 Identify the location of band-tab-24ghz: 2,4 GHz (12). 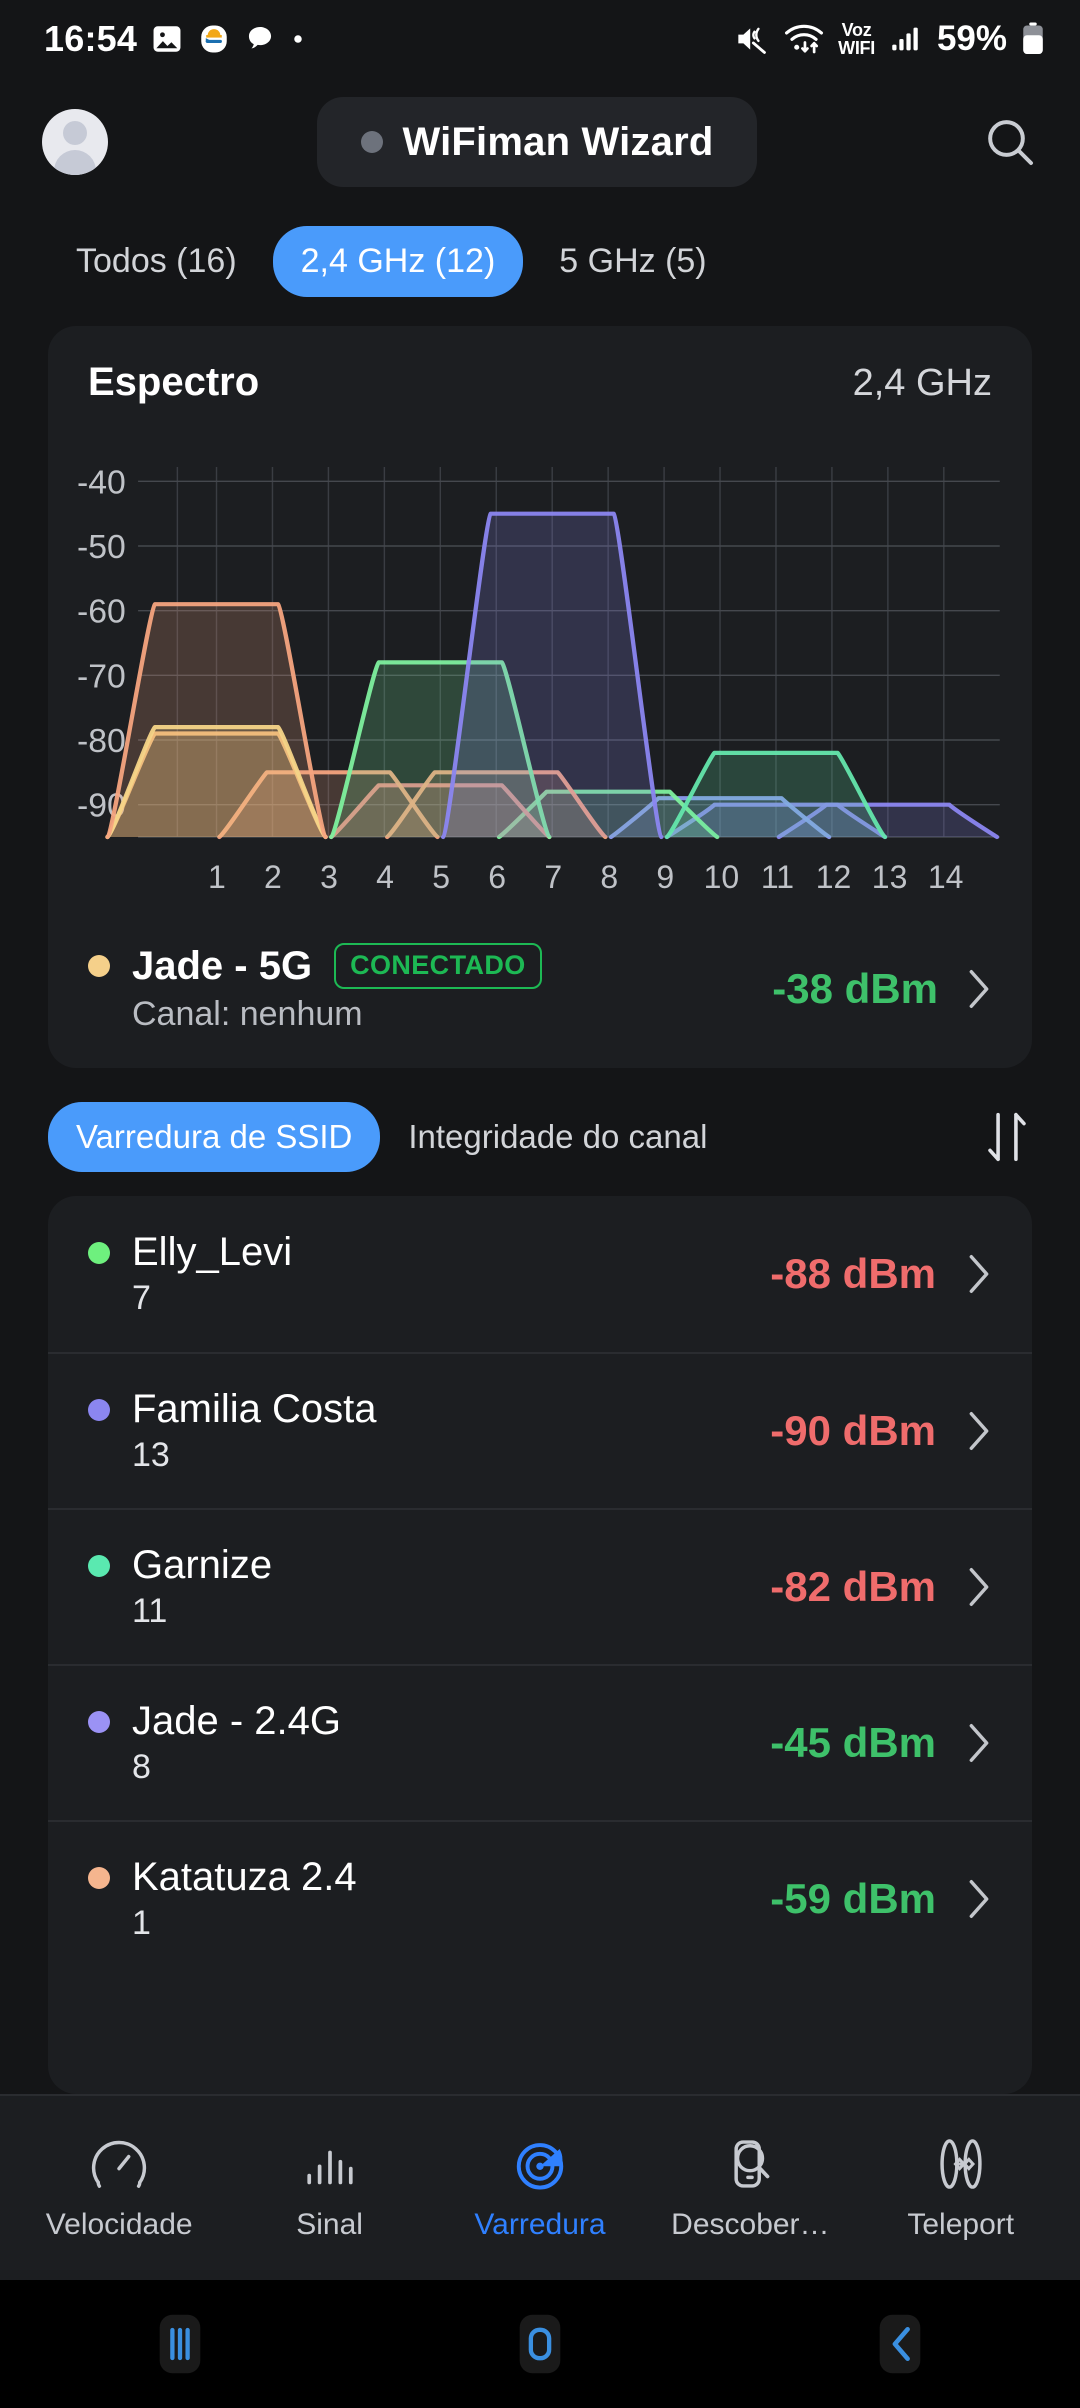
(398, 261).